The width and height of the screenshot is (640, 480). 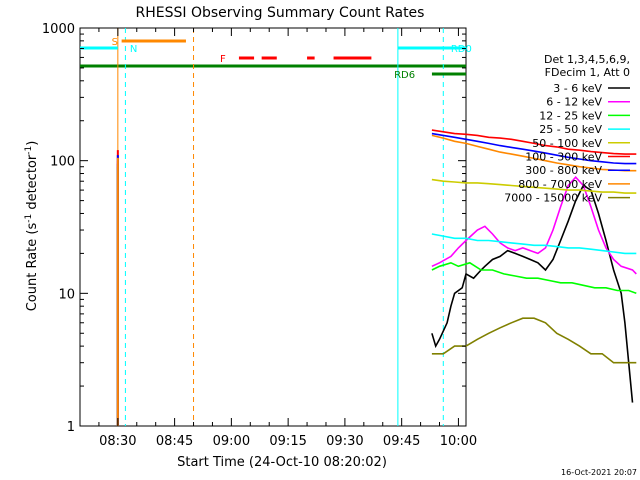 What do you see at coordinates (570, 115) in the screenshot?
I see `legend-label: 12 - 25 keV` at bounding box center [570, 115].